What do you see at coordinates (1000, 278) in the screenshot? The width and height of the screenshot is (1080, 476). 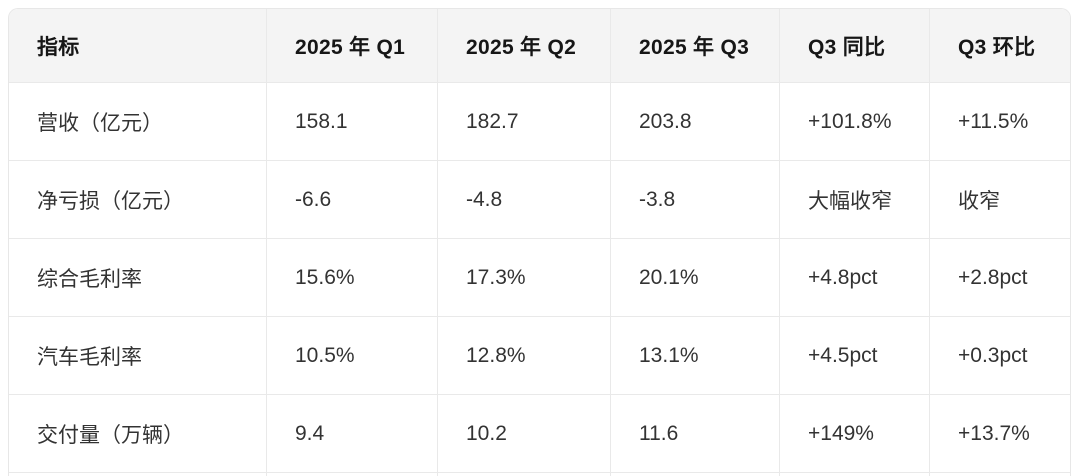 I see `table-cell: +2.8pct` at bounding box center [1000, 278].